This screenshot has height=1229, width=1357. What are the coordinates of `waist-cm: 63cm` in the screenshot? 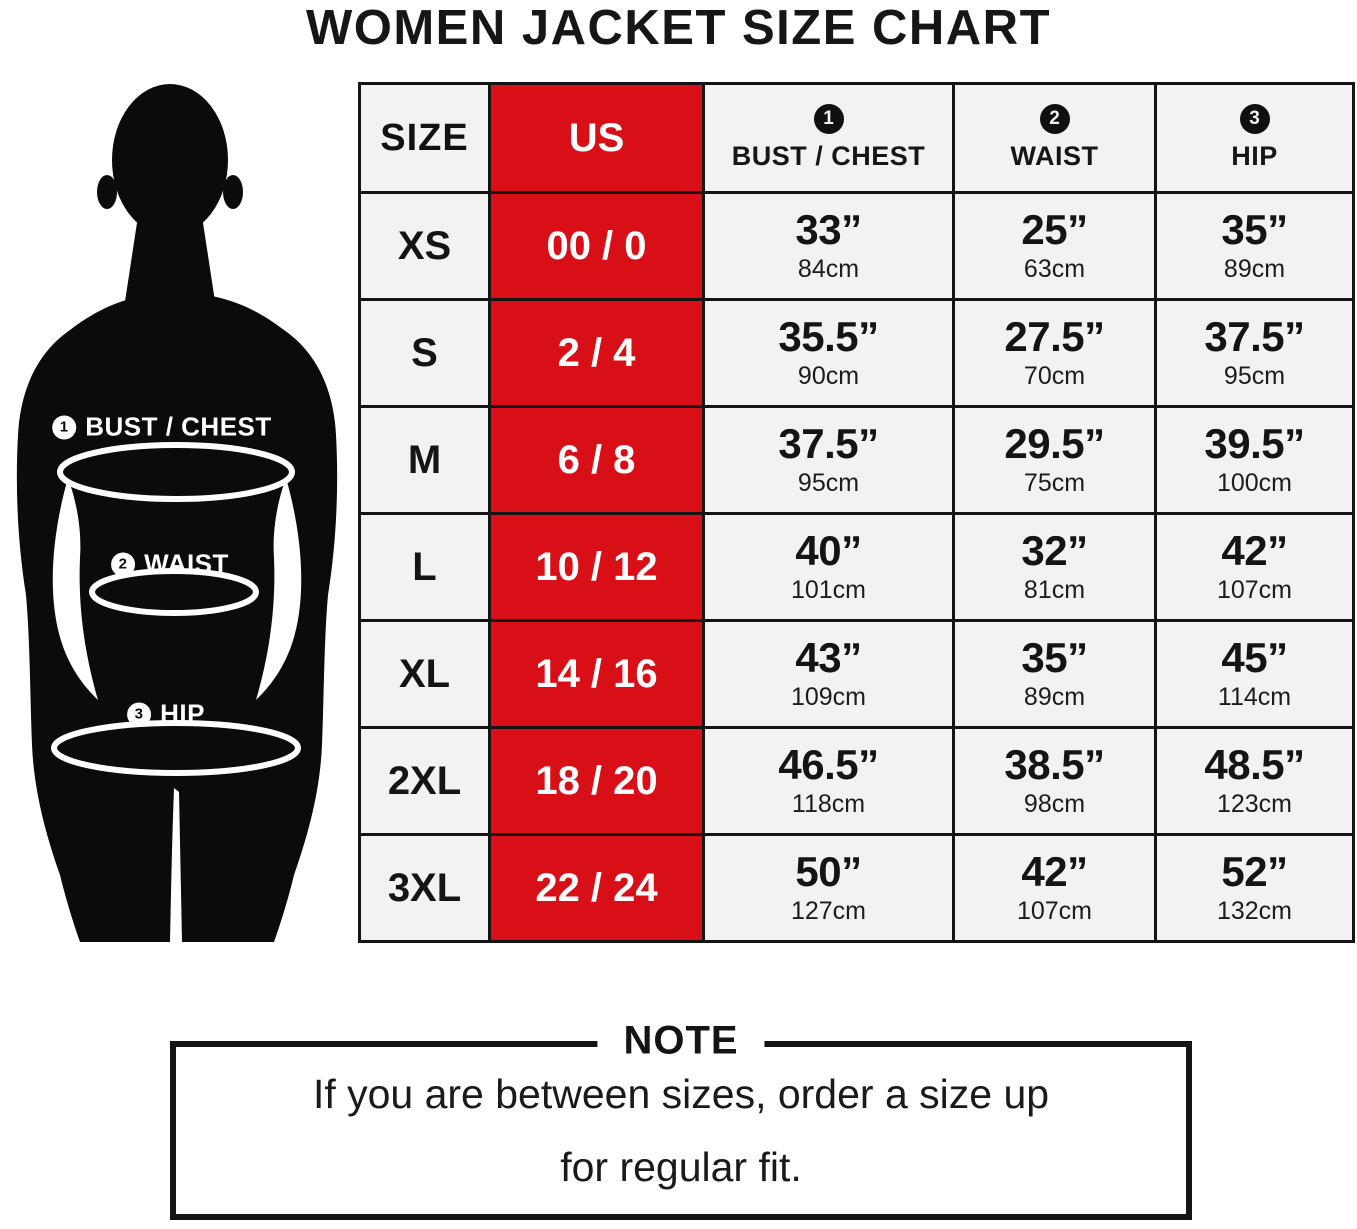 It's located at (1054, 269).